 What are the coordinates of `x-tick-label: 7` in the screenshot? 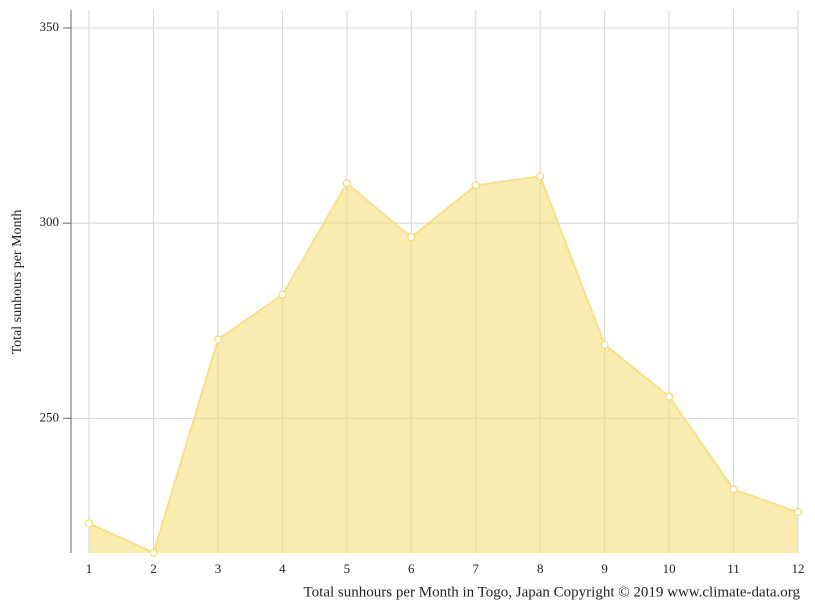 It's located at (475, 568).